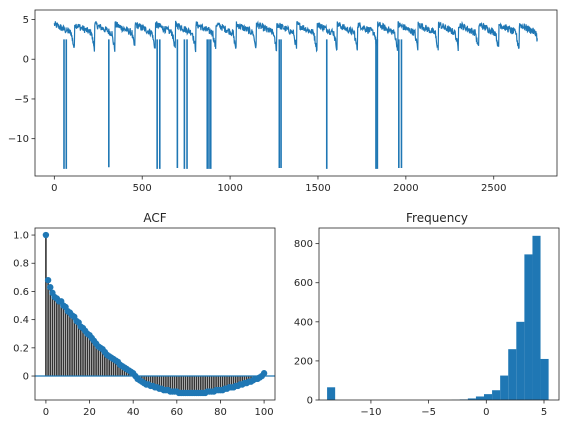 This screenshot has width=568, height=424. I want to click on acf-x-ticks: 0 20 40 60 80 100, so click(158, 409).